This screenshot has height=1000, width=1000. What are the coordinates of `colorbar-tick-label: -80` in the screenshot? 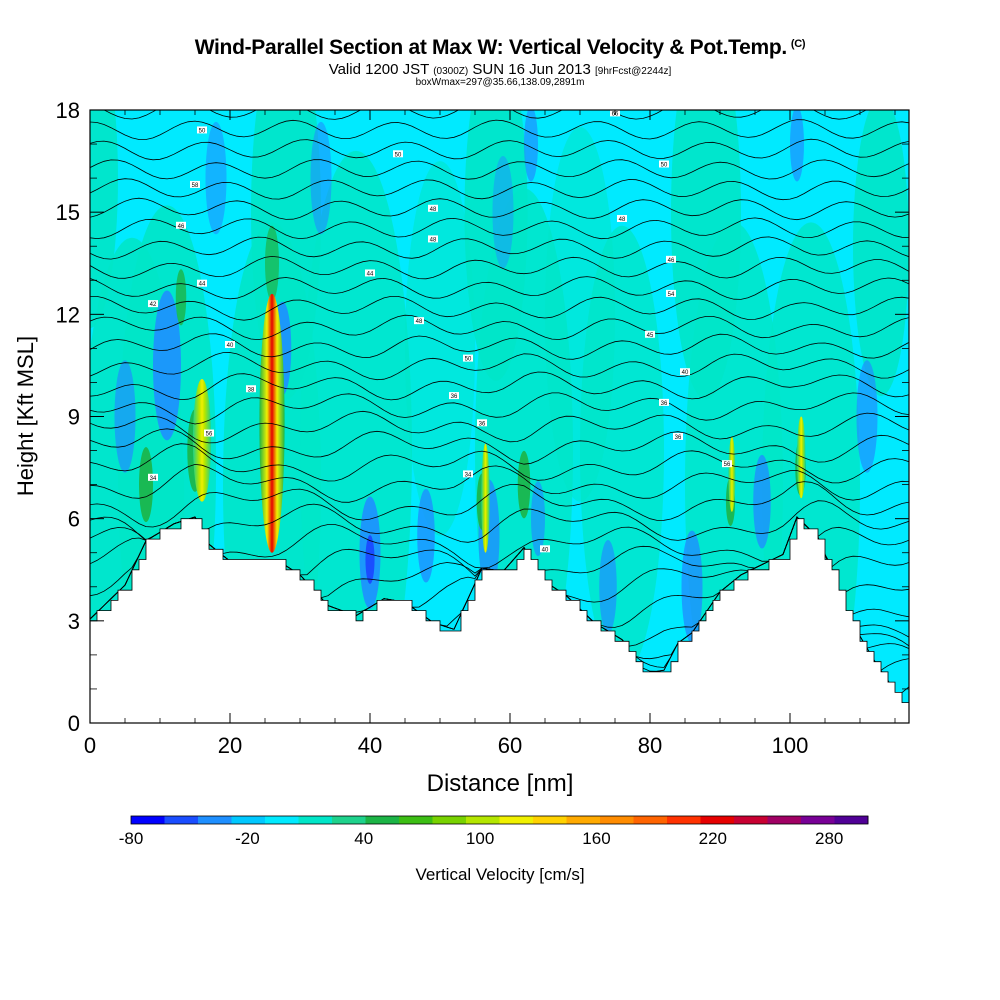 It's located at (131, 838).